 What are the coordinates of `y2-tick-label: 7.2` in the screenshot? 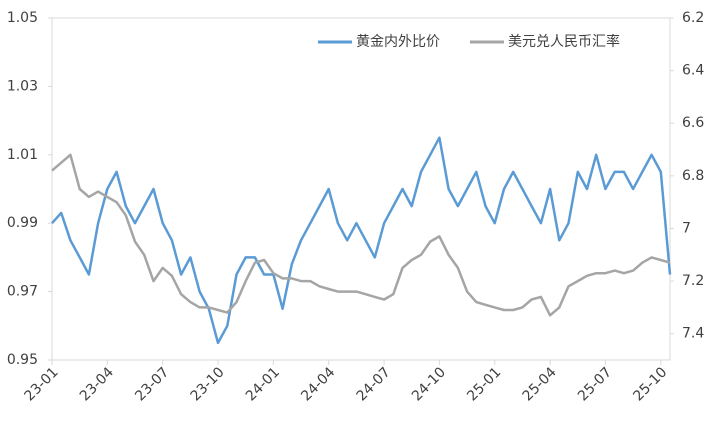 It's located at (693, 281).